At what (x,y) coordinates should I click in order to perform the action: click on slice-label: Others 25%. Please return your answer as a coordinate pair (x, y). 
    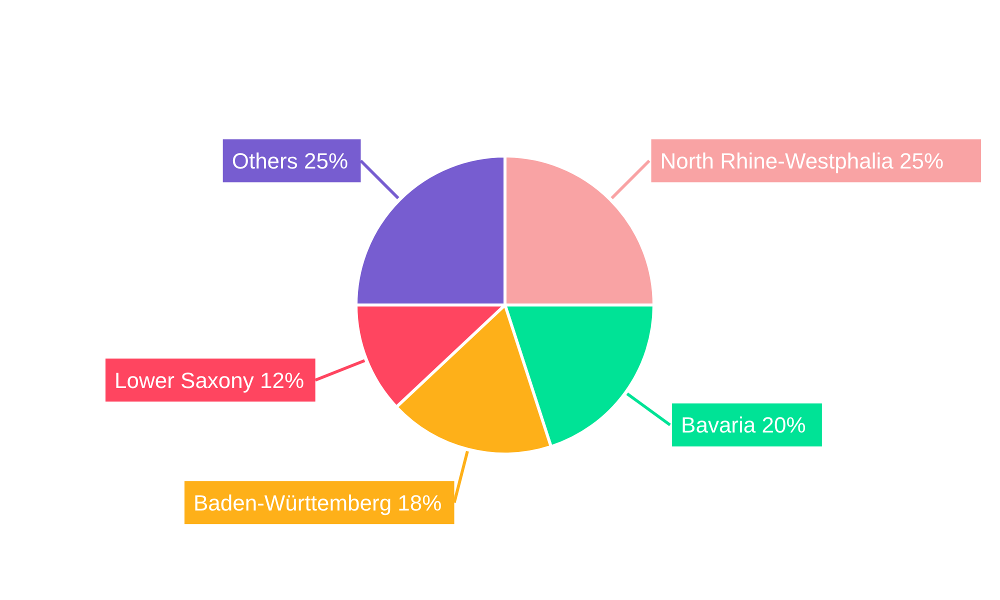
    Looking at the image, I should click on (290, 161).